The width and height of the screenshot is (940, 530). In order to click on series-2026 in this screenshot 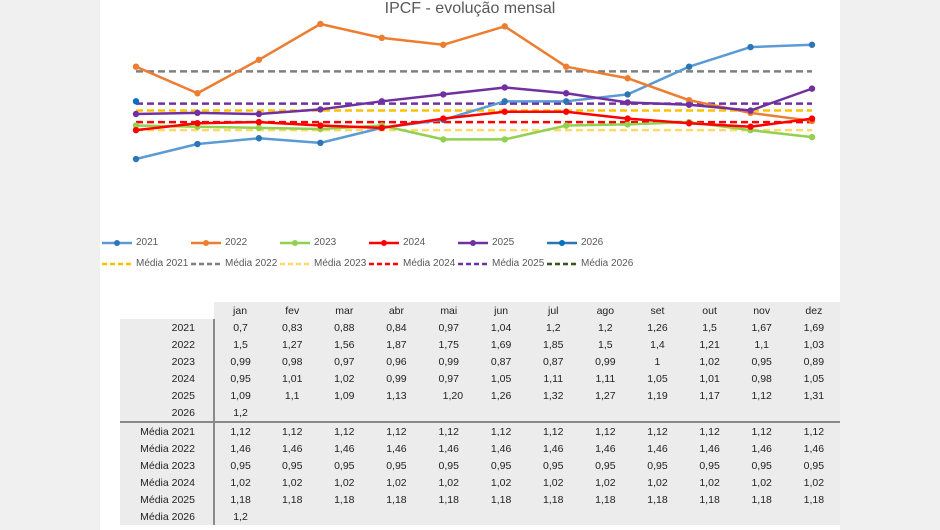, I will do `click(136, 101)`.